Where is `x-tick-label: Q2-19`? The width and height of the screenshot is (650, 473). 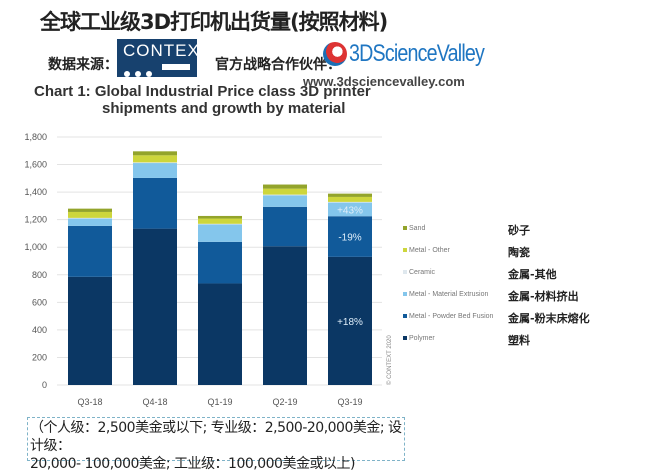
x-tick-label: Q2-19 is located at coordinates (284, 402).